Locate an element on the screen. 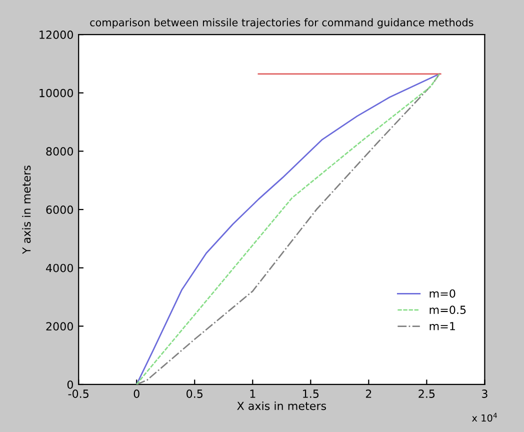  x-tick-label: 1 is located at coordinates (253, 394).